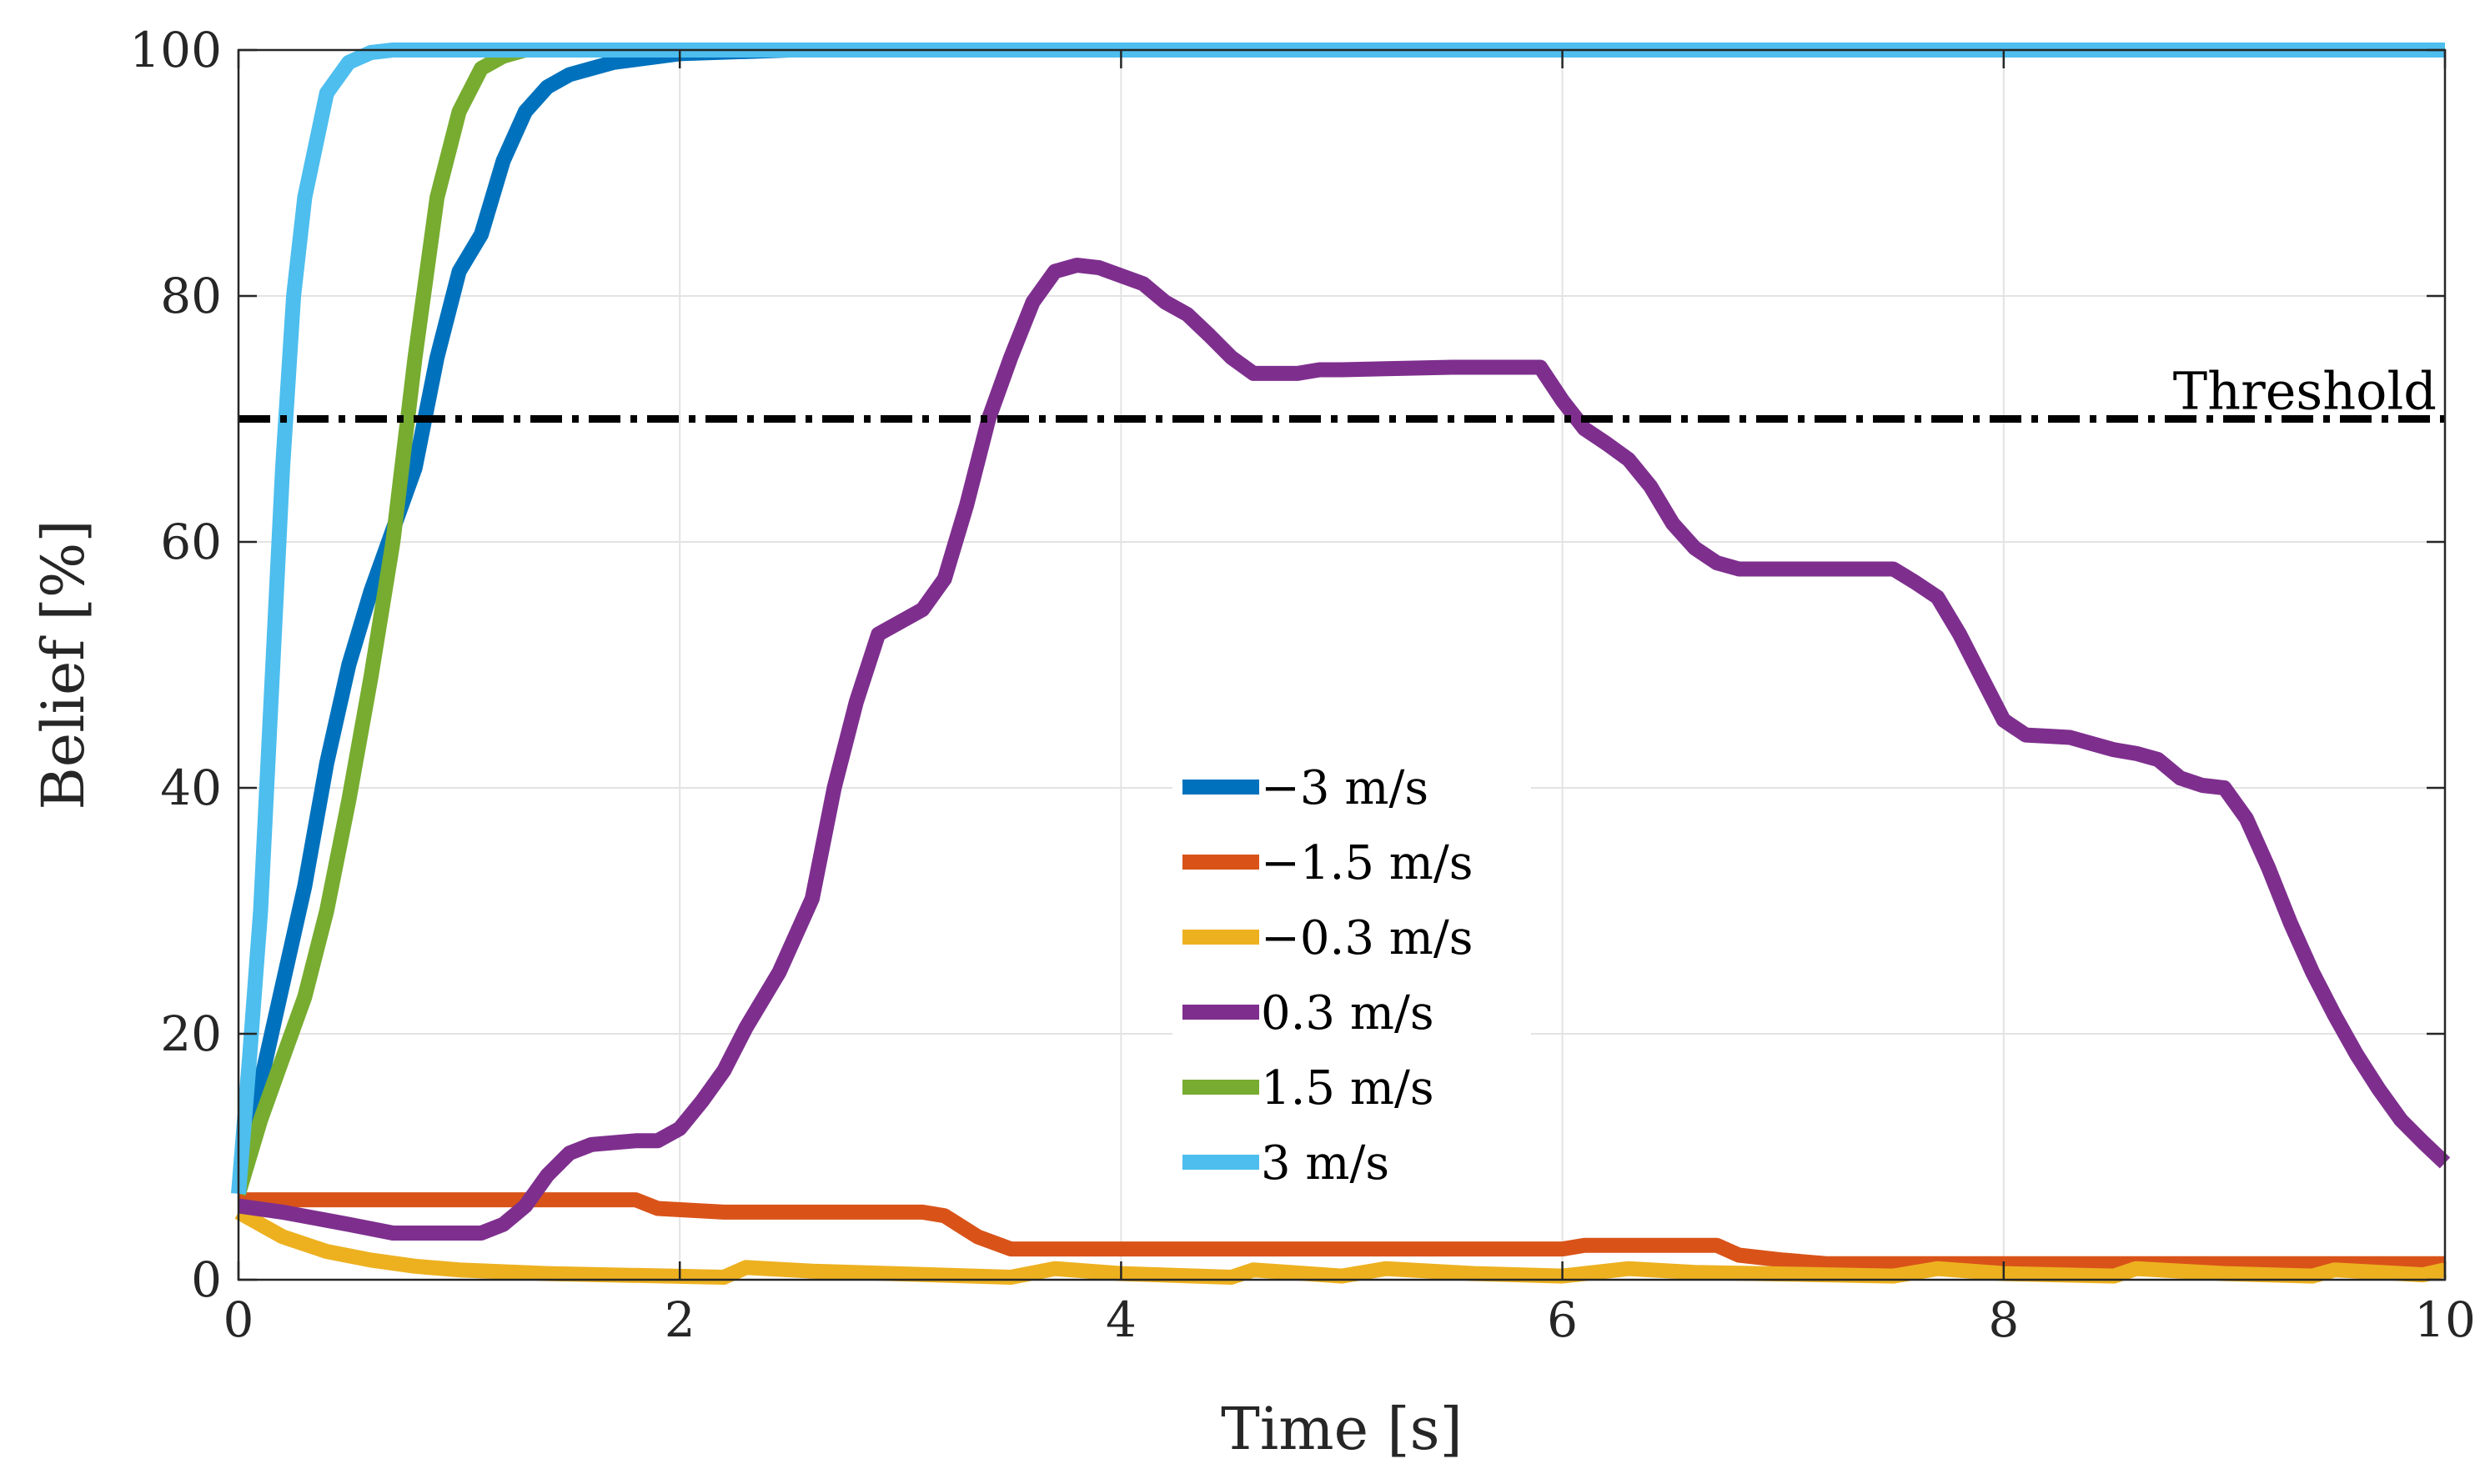 The width and height of the screenshot is (2490, 1484). What do you see at coordinates (1367, 863) in the screenshot?
I see `legend-label-1: −1.5 m/s` at bounding box center [1367, 863].